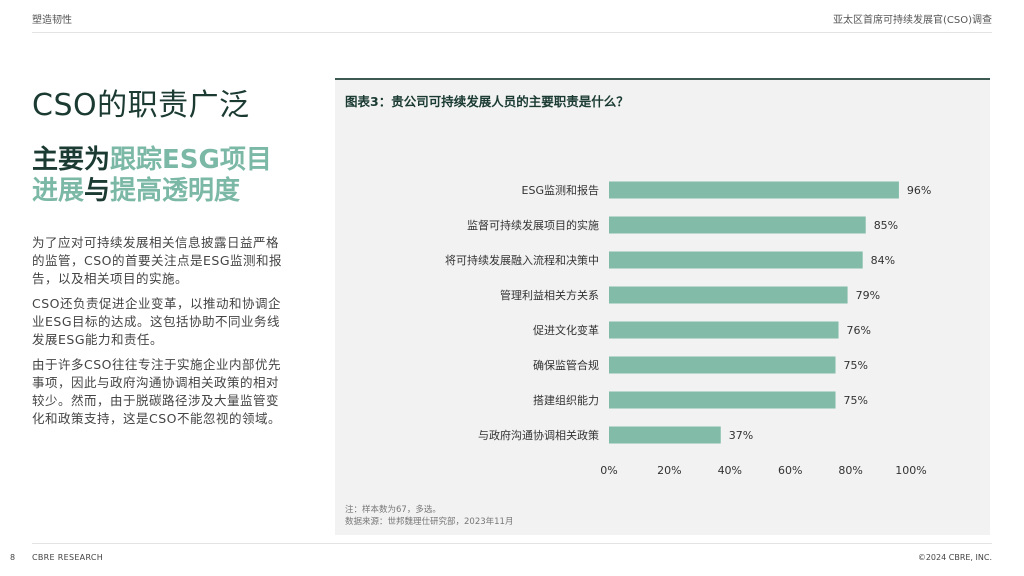 Image resolution: width=1024 pixels, height=576 pixels. I want to click on header-divider, so click(512, 32).